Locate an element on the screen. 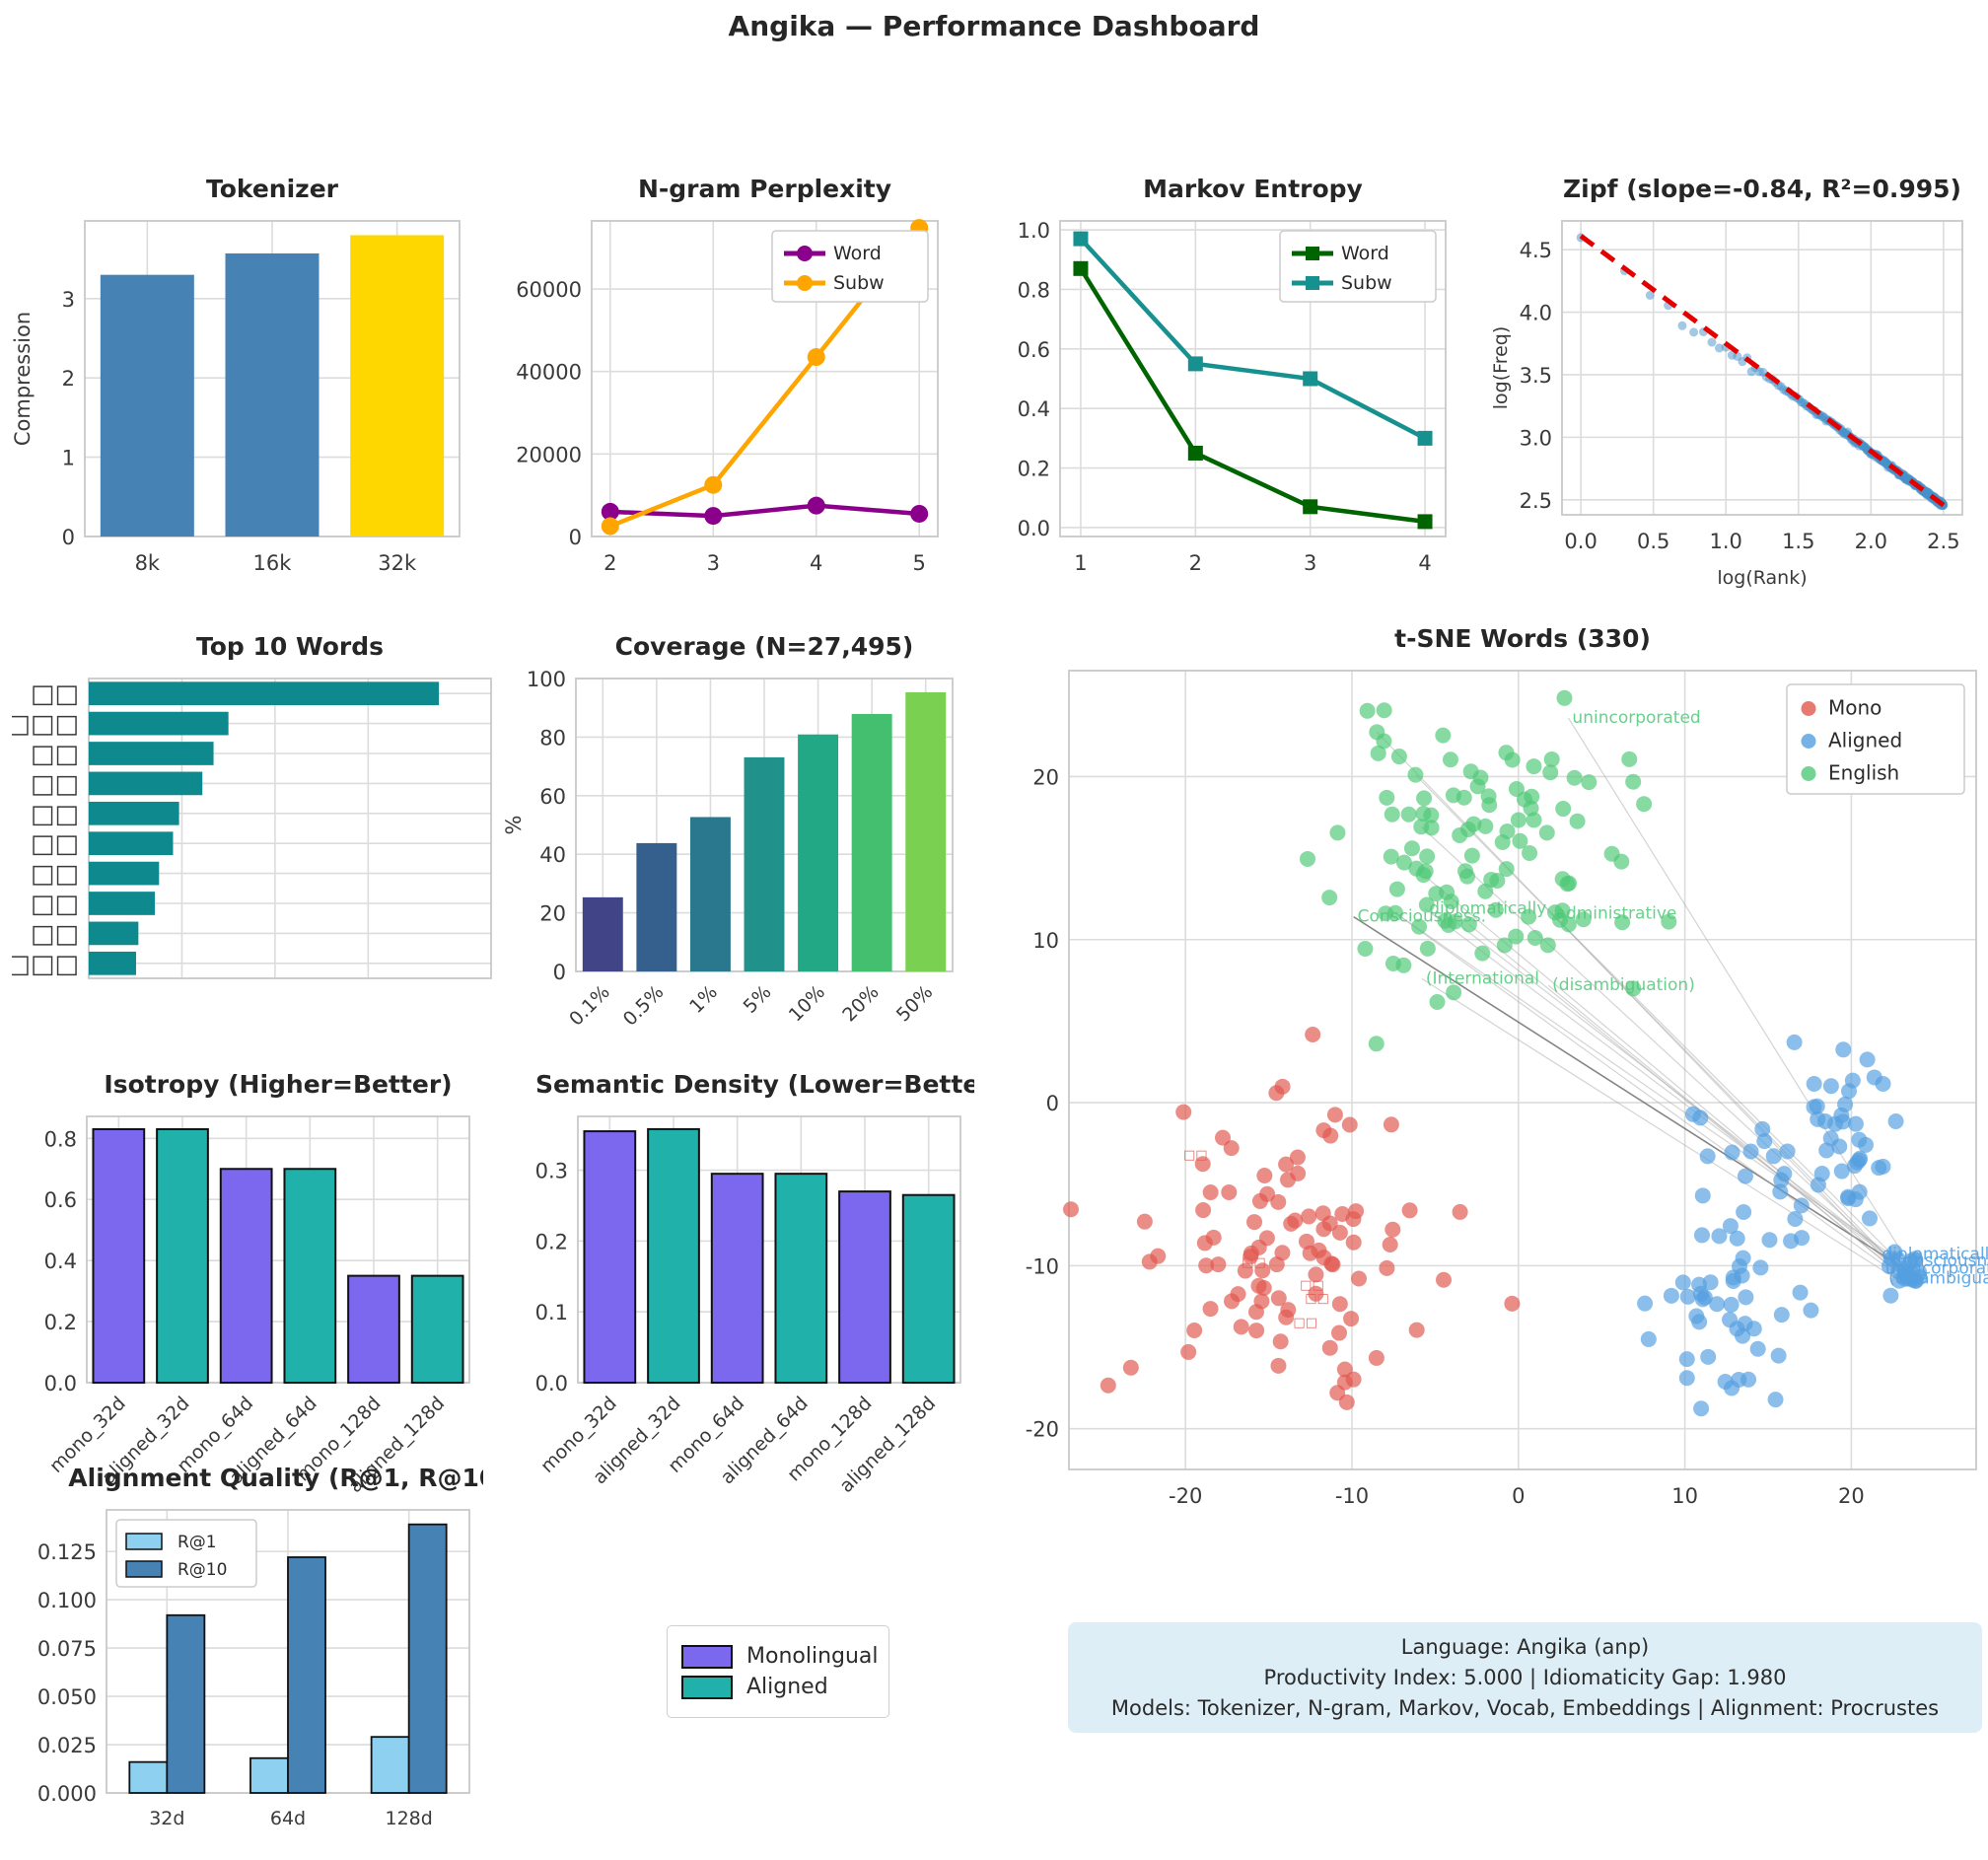 This screenshot has height=1860, width=1988. svg-text: 10 is located at coordinates (1045, 941).